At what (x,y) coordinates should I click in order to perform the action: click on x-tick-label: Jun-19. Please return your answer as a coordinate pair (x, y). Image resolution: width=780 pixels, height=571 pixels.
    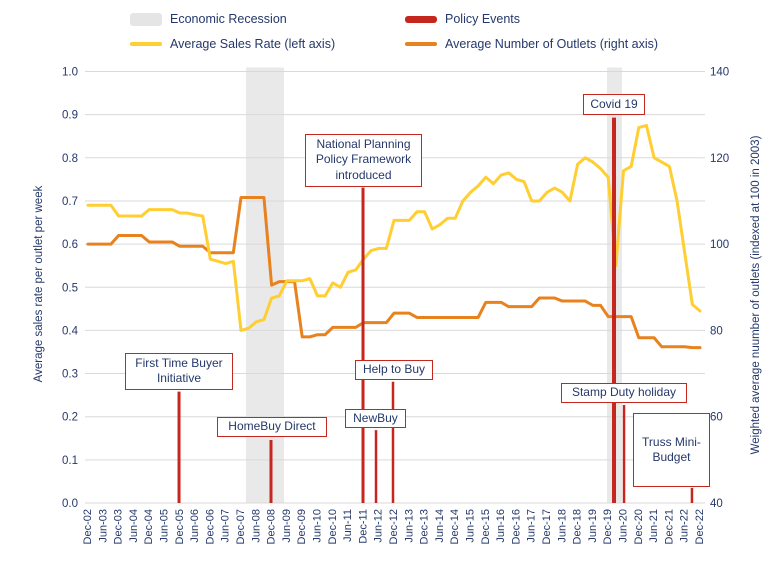
    Looking at the image, I should click on (593, 526).